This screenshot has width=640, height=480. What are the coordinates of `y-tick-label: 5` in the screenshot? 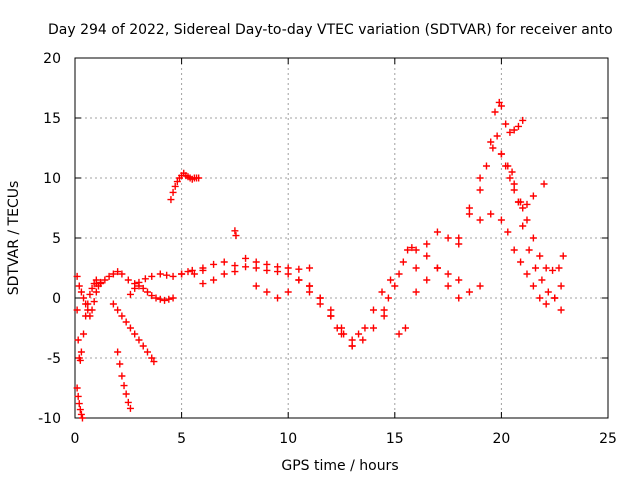 It's located at (56, 239).